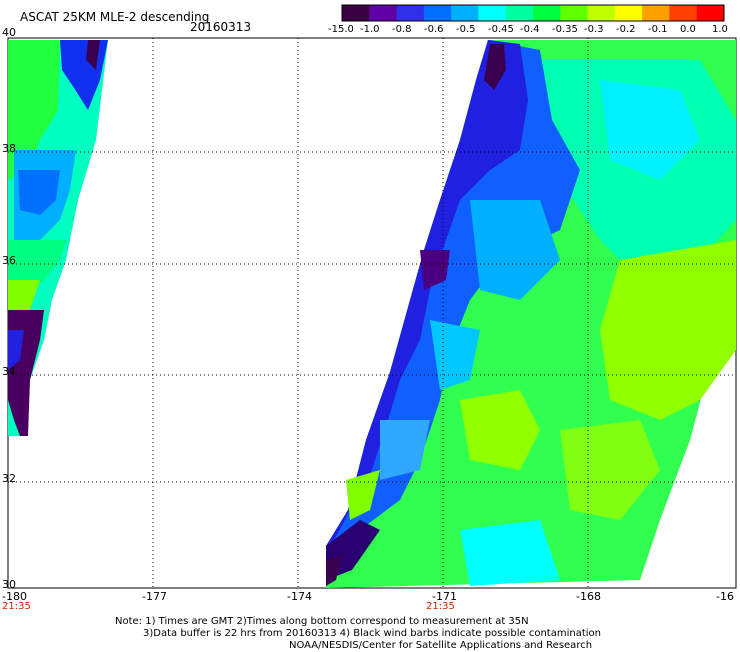 The image size is (740, 652). Describe the element at coordinates (154, 596) in the screenshot. I see `lon-label-177: -177` at that location.